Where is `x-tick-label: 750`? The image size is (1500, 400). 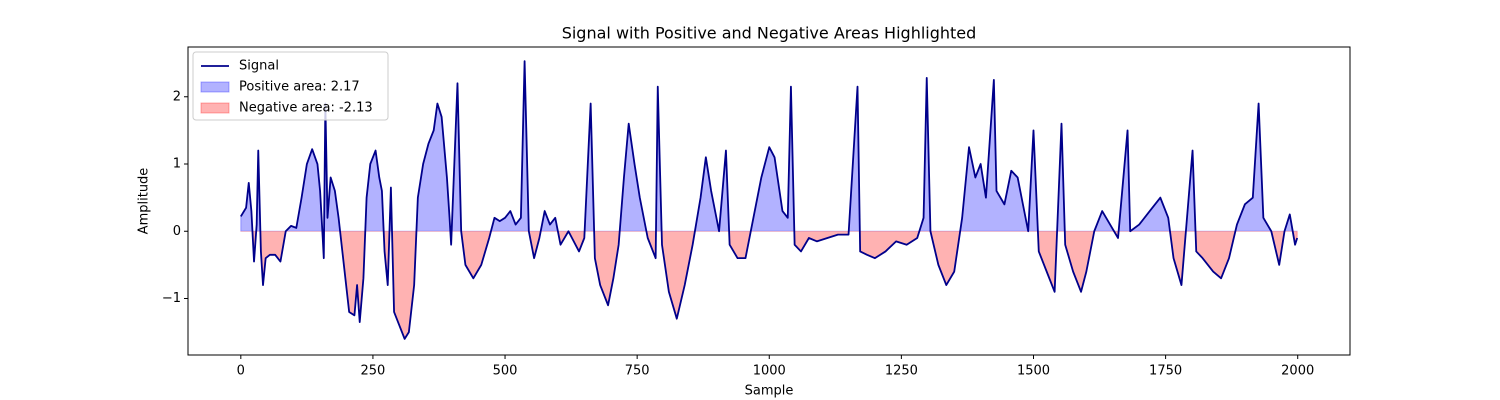 x-tick-label: 750 is located at coordinates (637, 371).